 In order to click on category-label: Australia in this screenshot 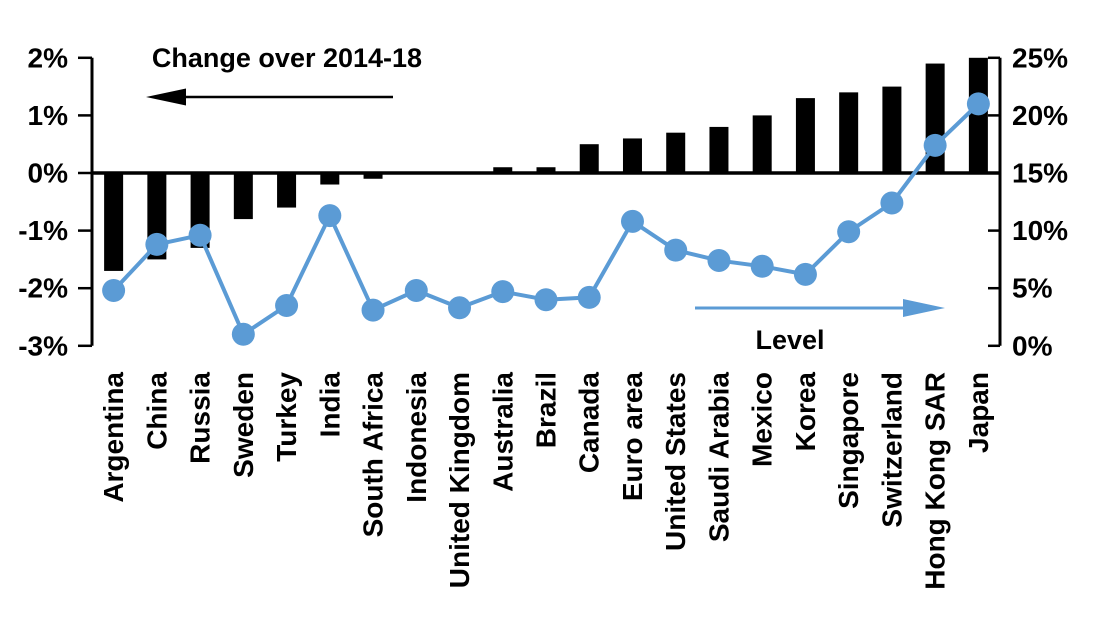, I will do `click(502, 432)`.